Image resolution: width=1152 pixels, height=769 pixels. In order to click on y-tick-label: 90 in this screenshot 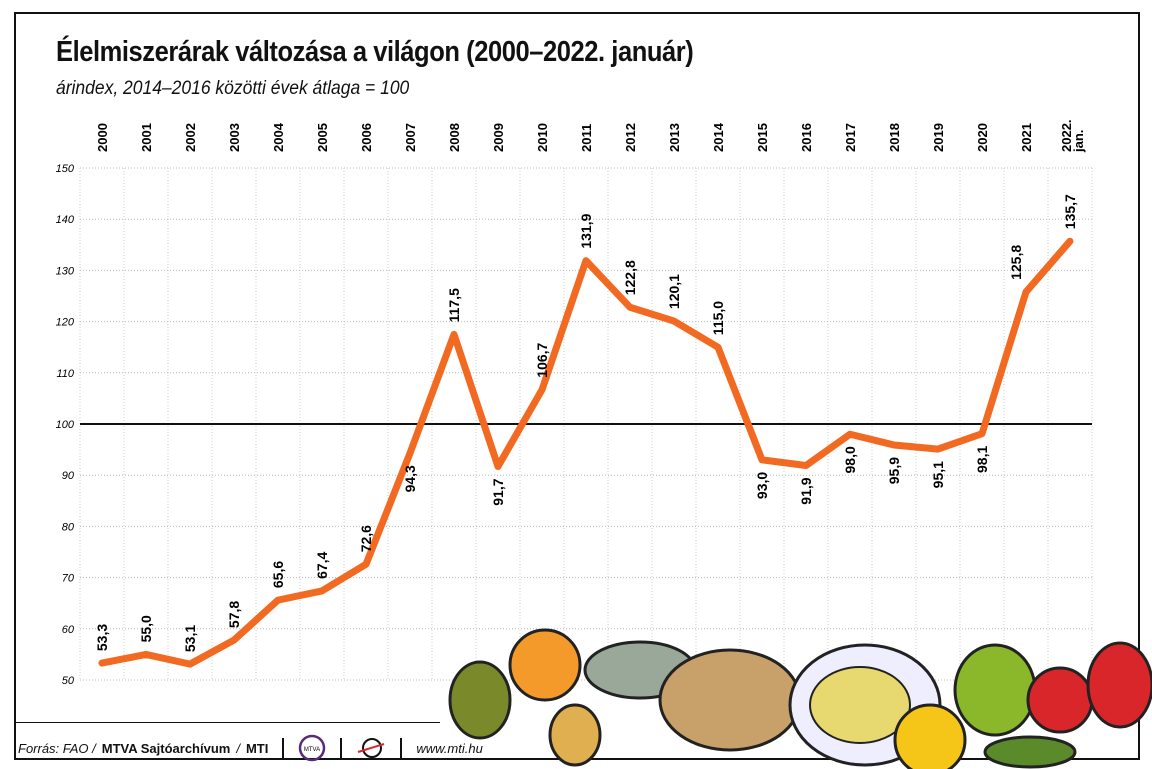, I will do `click(68, 476)`.